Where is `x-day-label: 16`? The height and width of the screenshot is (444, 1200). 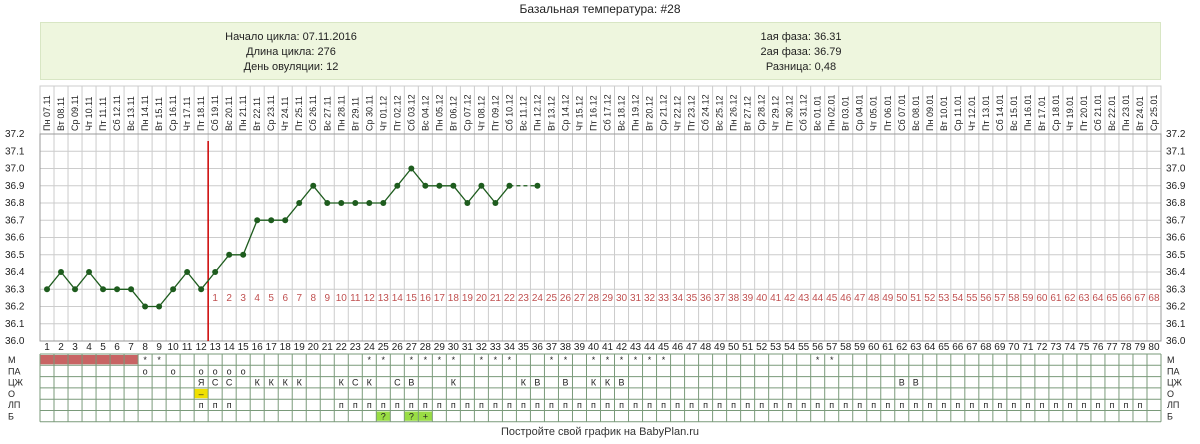
x-day-label: 16 is located at coordinates (258, 347).